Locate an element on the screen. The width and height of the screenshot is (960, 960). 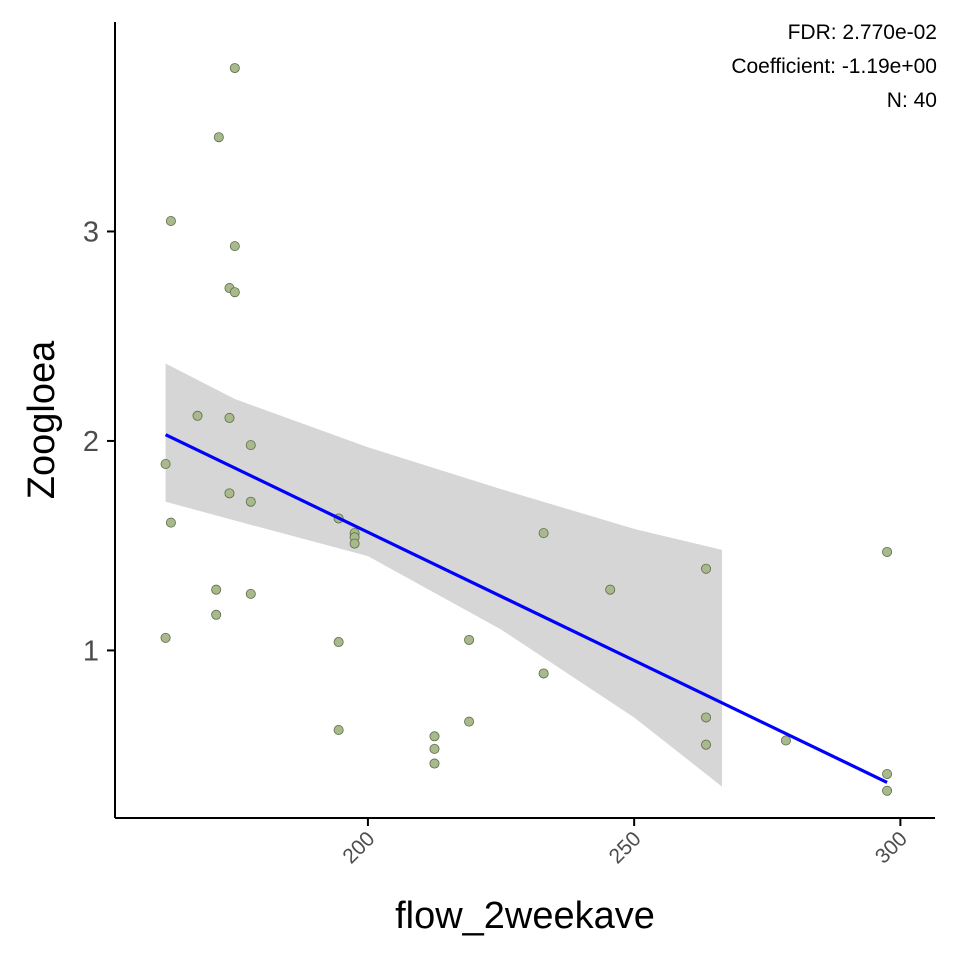
stat-annotation: Coefficient: -1.19e+00 is located at coordinates (834, 66).